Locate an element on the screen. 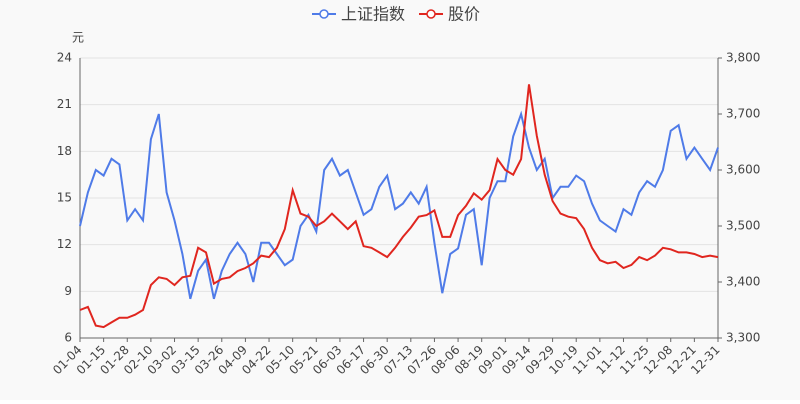 This screenshot has width=800, height=404. legend-label: 股价 is located at coordinates (464, 14).